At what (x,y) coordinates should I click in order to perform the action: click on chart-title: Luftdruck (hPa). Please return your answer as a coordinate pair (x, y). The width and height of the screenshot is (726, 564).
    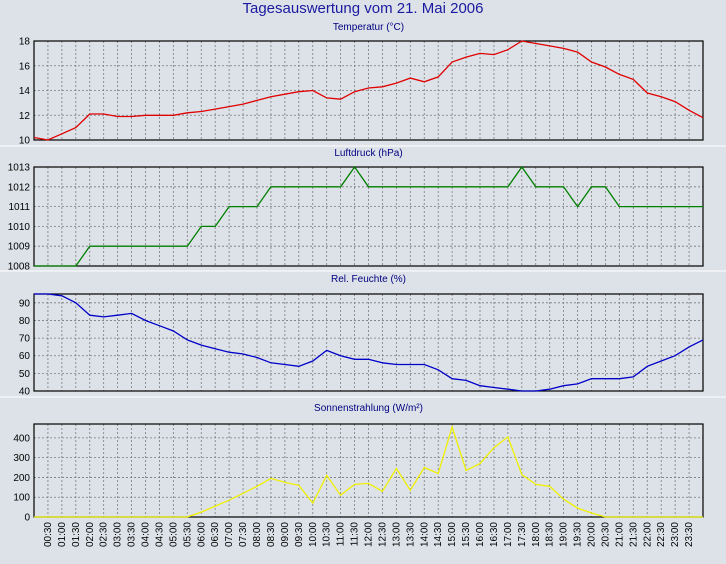
    Looking at the image, I should click on (368, 153).